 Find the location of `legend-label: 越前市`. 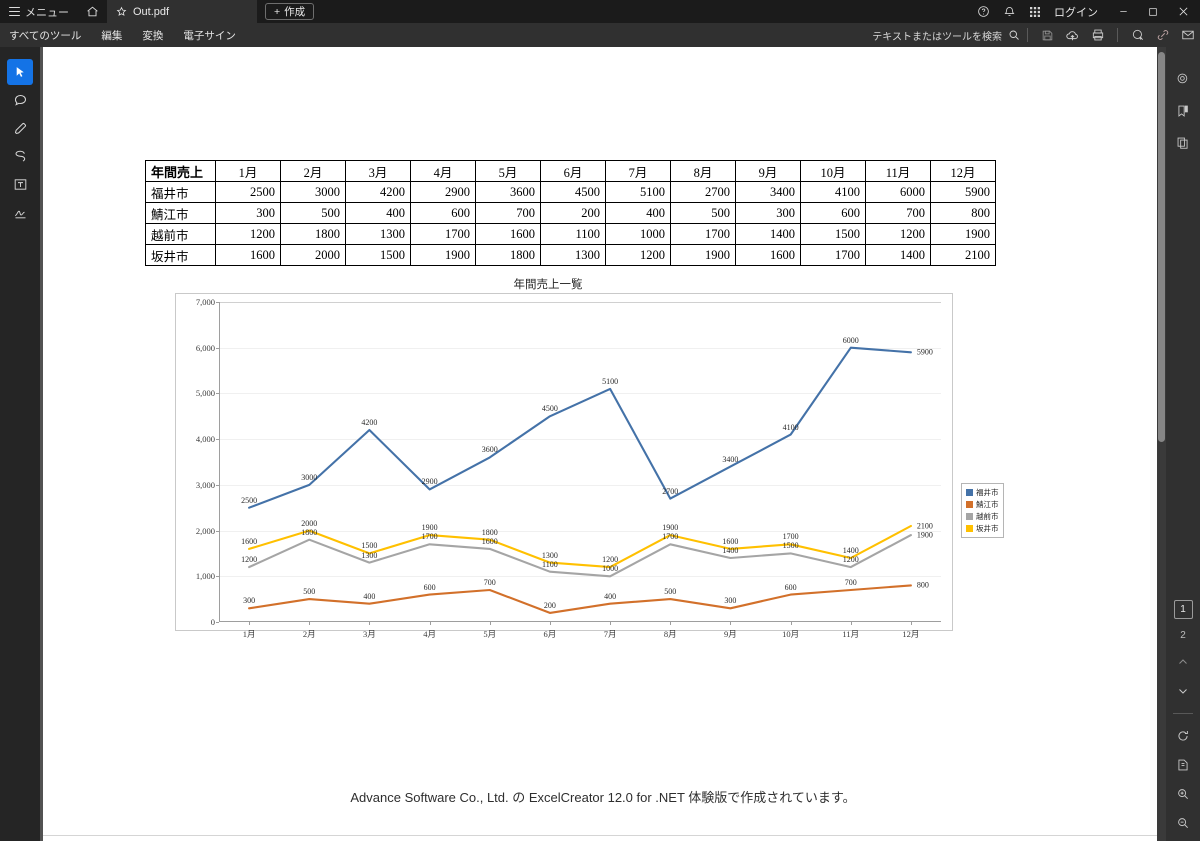

legend-label: 越前市 is located at coordinates (987, 516).